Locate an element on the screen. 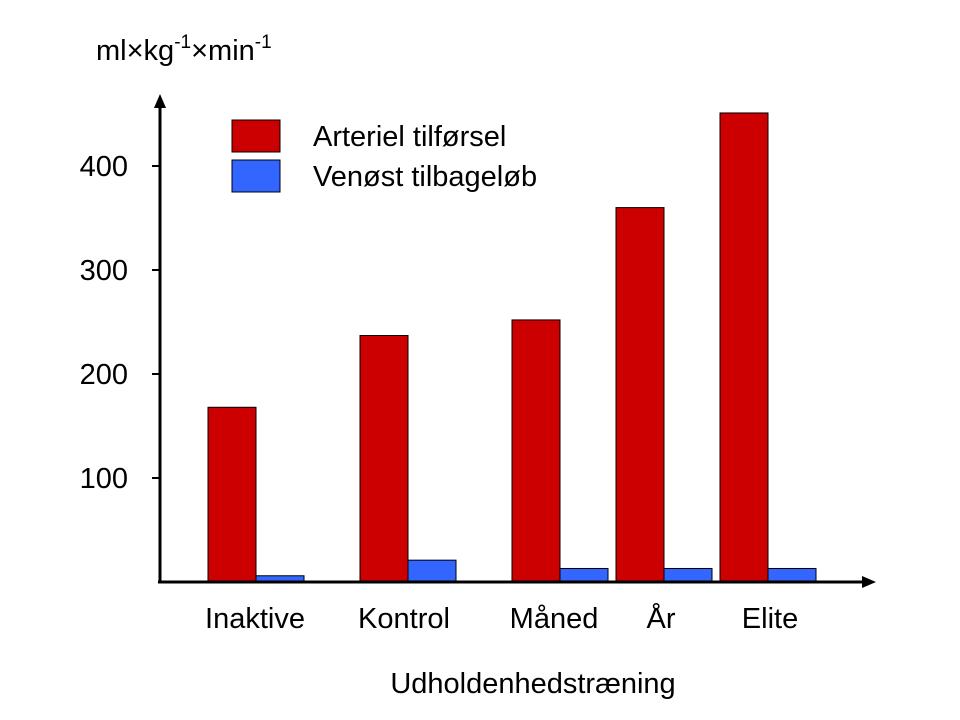 This screenshot has height=720, width=960. legend-swatch-venous is located at coordinates (256, 176).